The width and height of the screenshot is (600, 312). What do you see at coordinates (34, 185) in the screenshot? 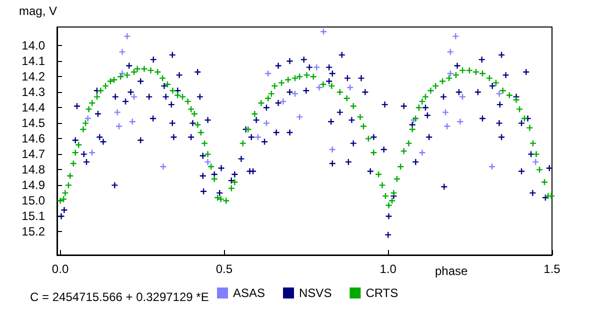
I see `y-tick-label: 14.9` at bounding box center [34, 185].